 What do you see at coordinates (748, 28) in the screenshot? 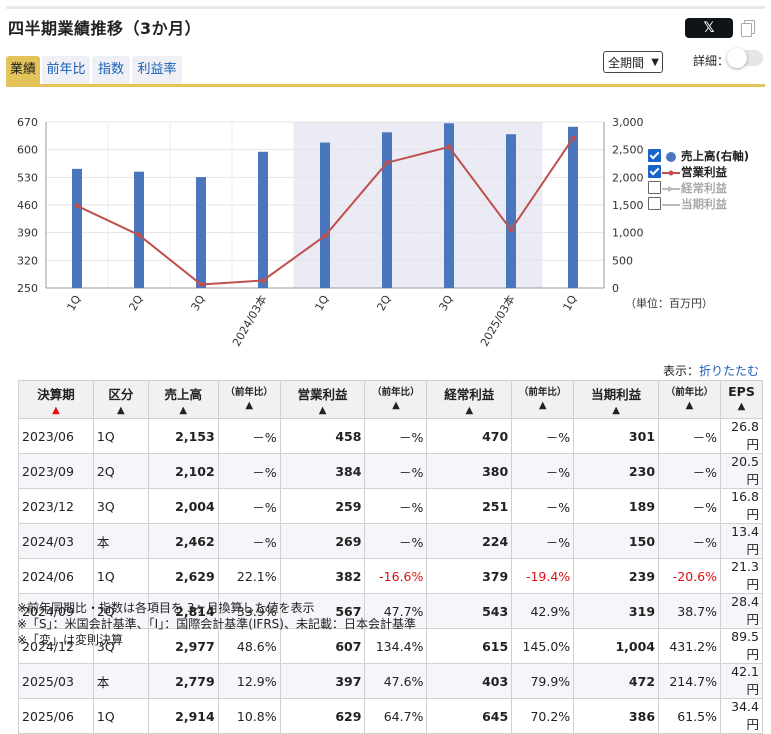
I see `copy-icon` at bounding box center [748, 28].